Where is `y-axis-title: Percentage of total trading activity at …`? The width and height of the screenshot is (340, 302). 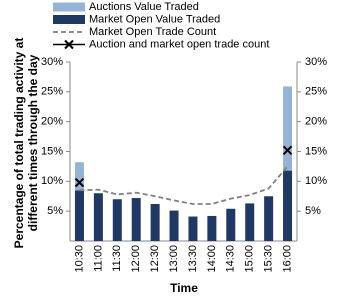
y-axis-title: Percentage of total trading activity at … is located at coordinates (26, 143).